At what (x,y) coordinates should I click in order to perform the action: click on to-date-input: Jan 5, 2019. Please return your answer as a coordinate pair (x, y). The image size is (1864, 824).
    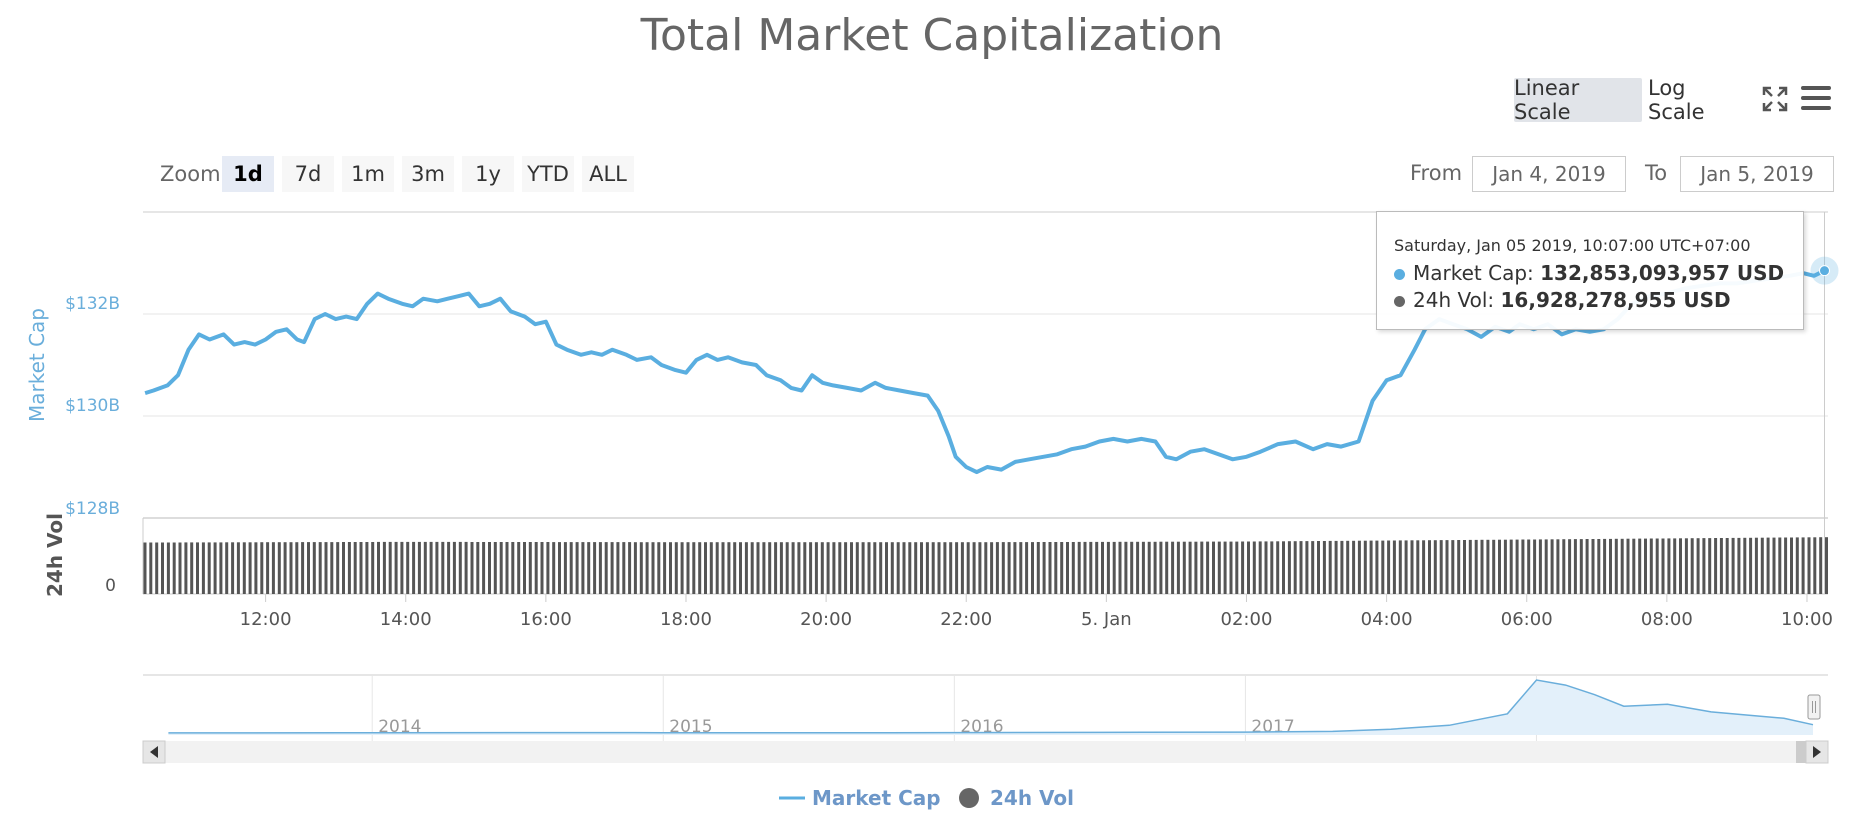
    Looking at the image, I should click on (1757, 174).